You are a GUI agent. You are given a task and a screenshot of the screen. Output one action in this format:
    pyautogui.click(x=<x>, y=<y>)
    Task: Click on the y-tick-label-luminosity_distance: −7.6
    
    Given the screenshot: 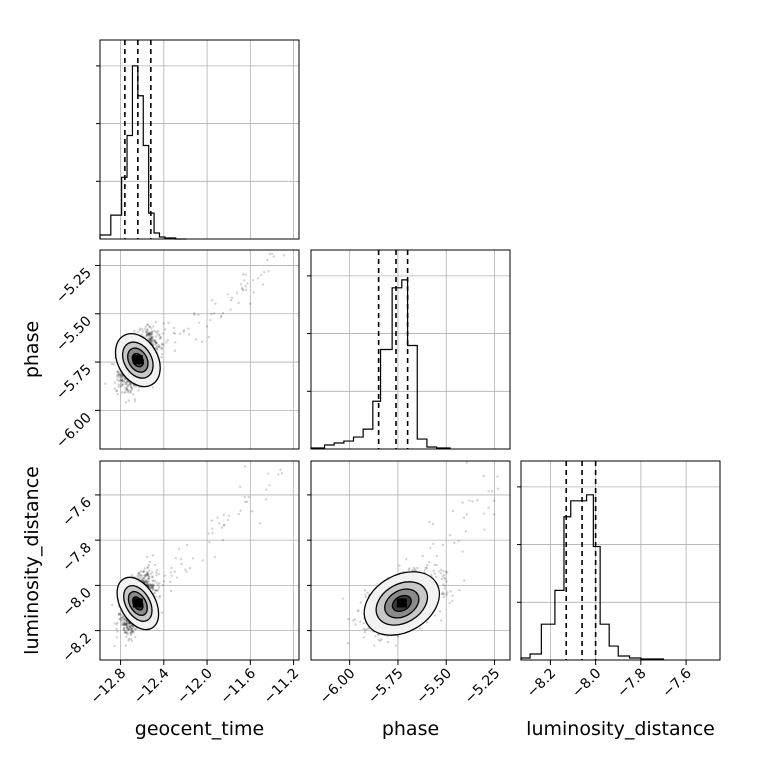 What is the action you would take?
    pyautogui.click(x=76, y=511)
    